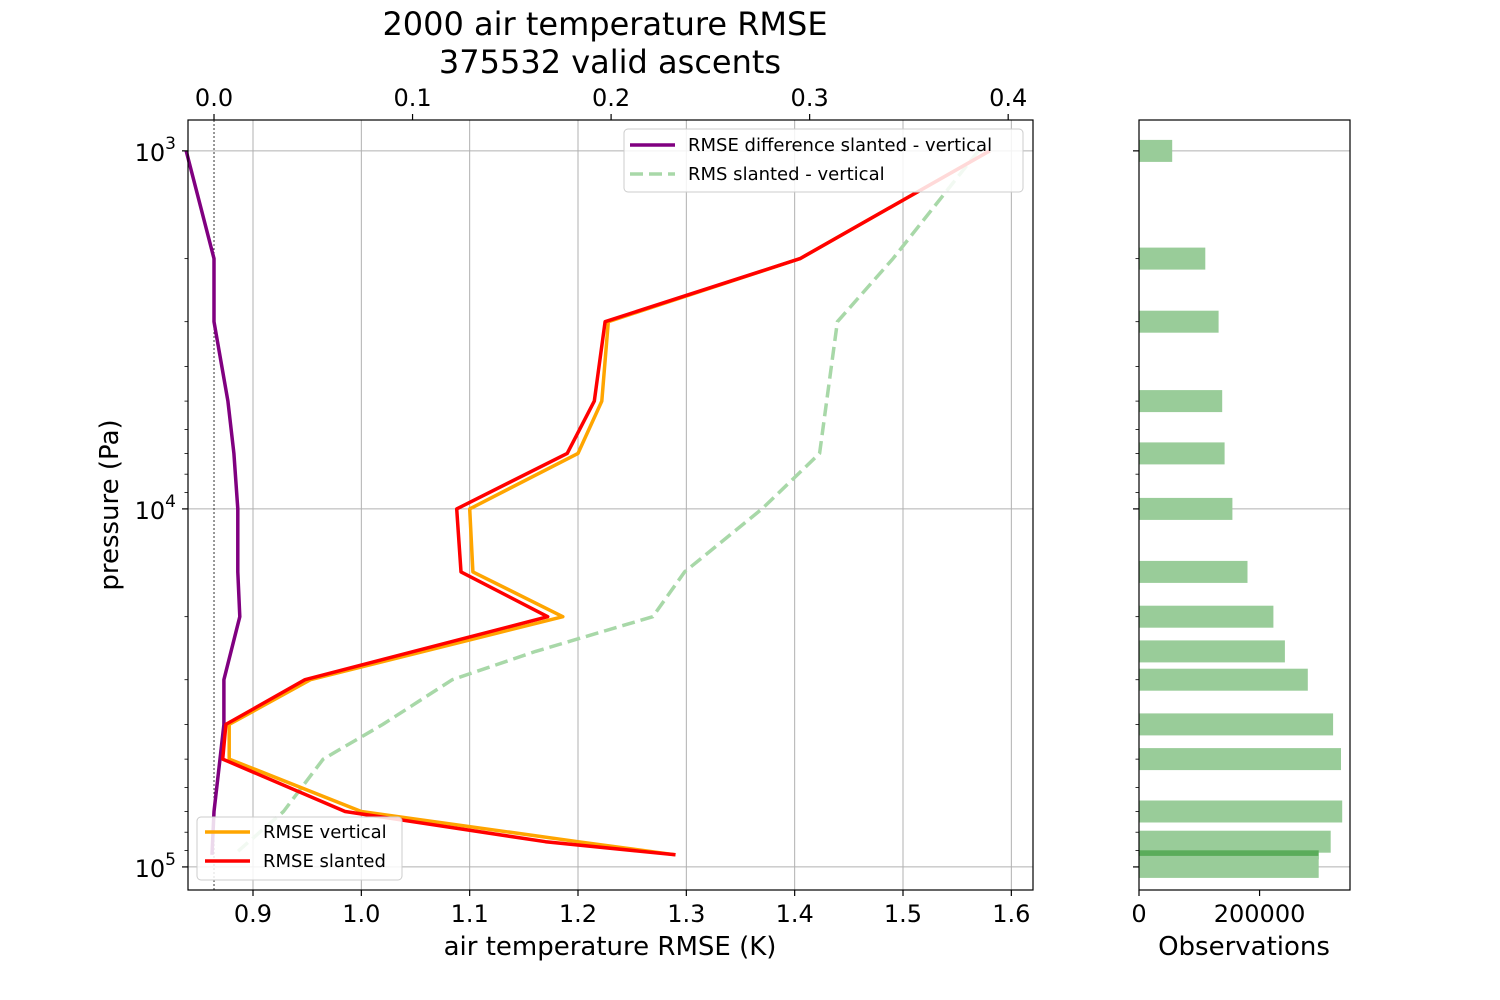 This screenshot has width=1500, height=1000. Describe the element at coordinates (1244, 947) in the screenshot. I see `observations-axis-label: Observations` at that location.